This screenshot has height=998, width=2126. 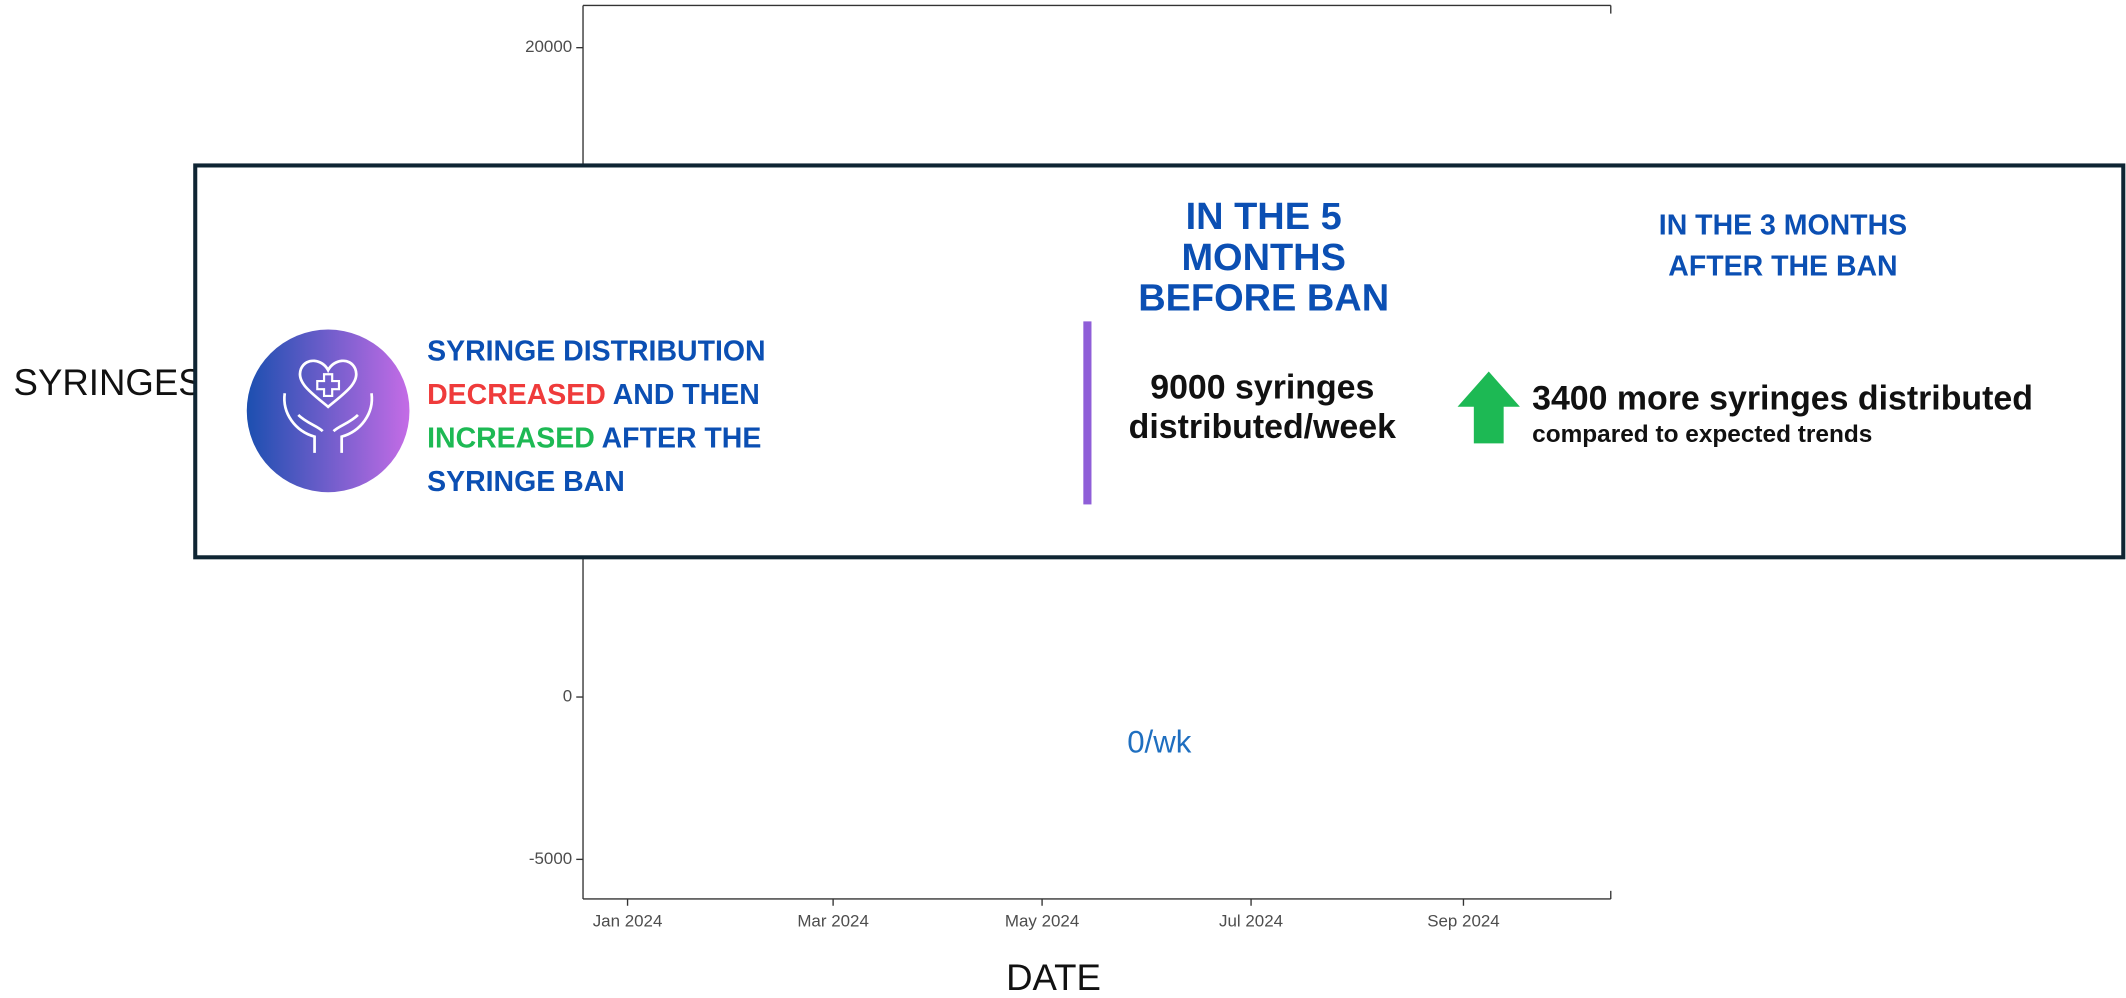 I want to click on before-stat-line: 9000 syringes, so click(x=1262, y=388).